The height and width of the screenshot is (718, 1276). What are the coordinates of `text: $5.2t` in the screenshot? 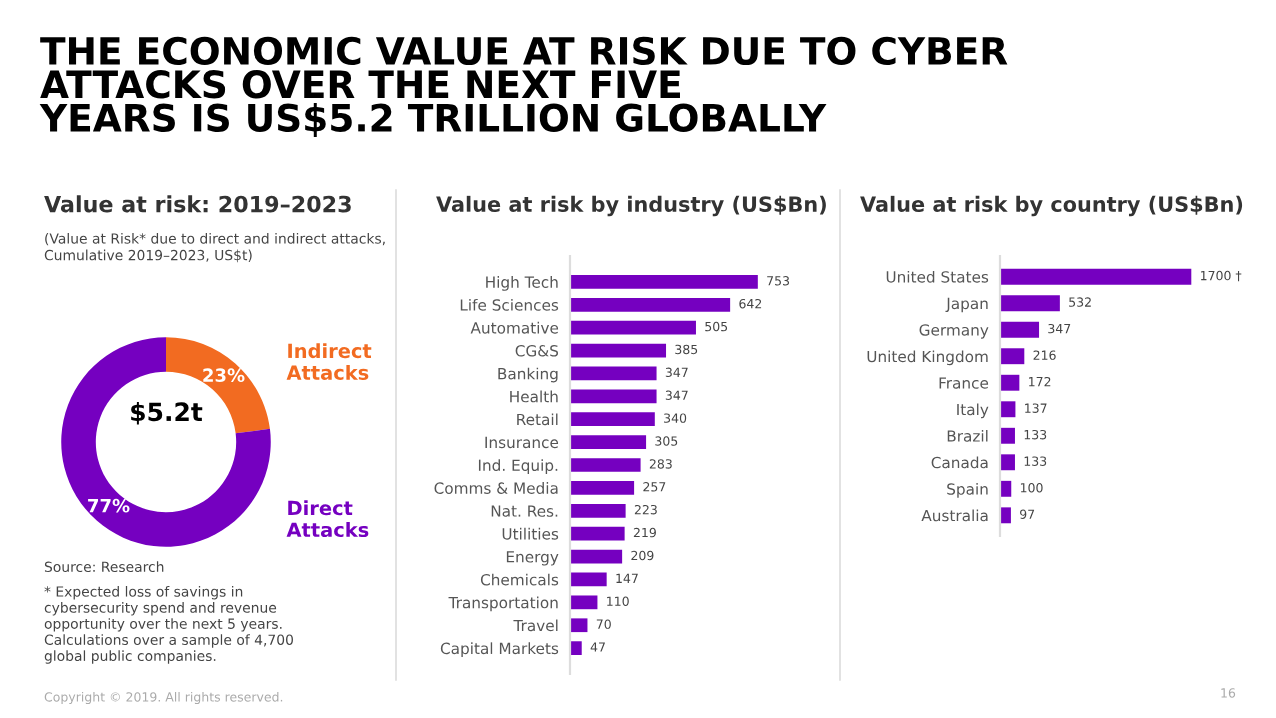 It's located at (167, 413).